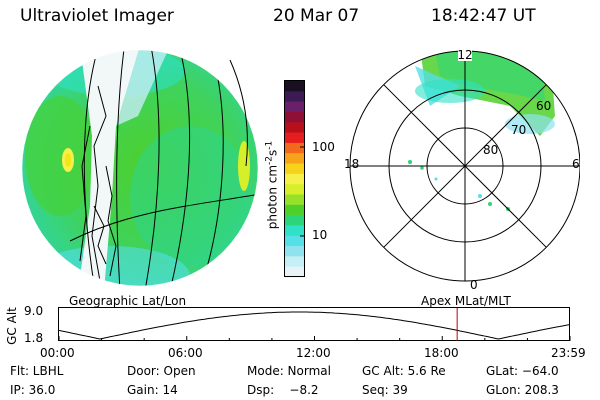  I want to click on polar-label-mlt-18: 18, so click(351, 164).